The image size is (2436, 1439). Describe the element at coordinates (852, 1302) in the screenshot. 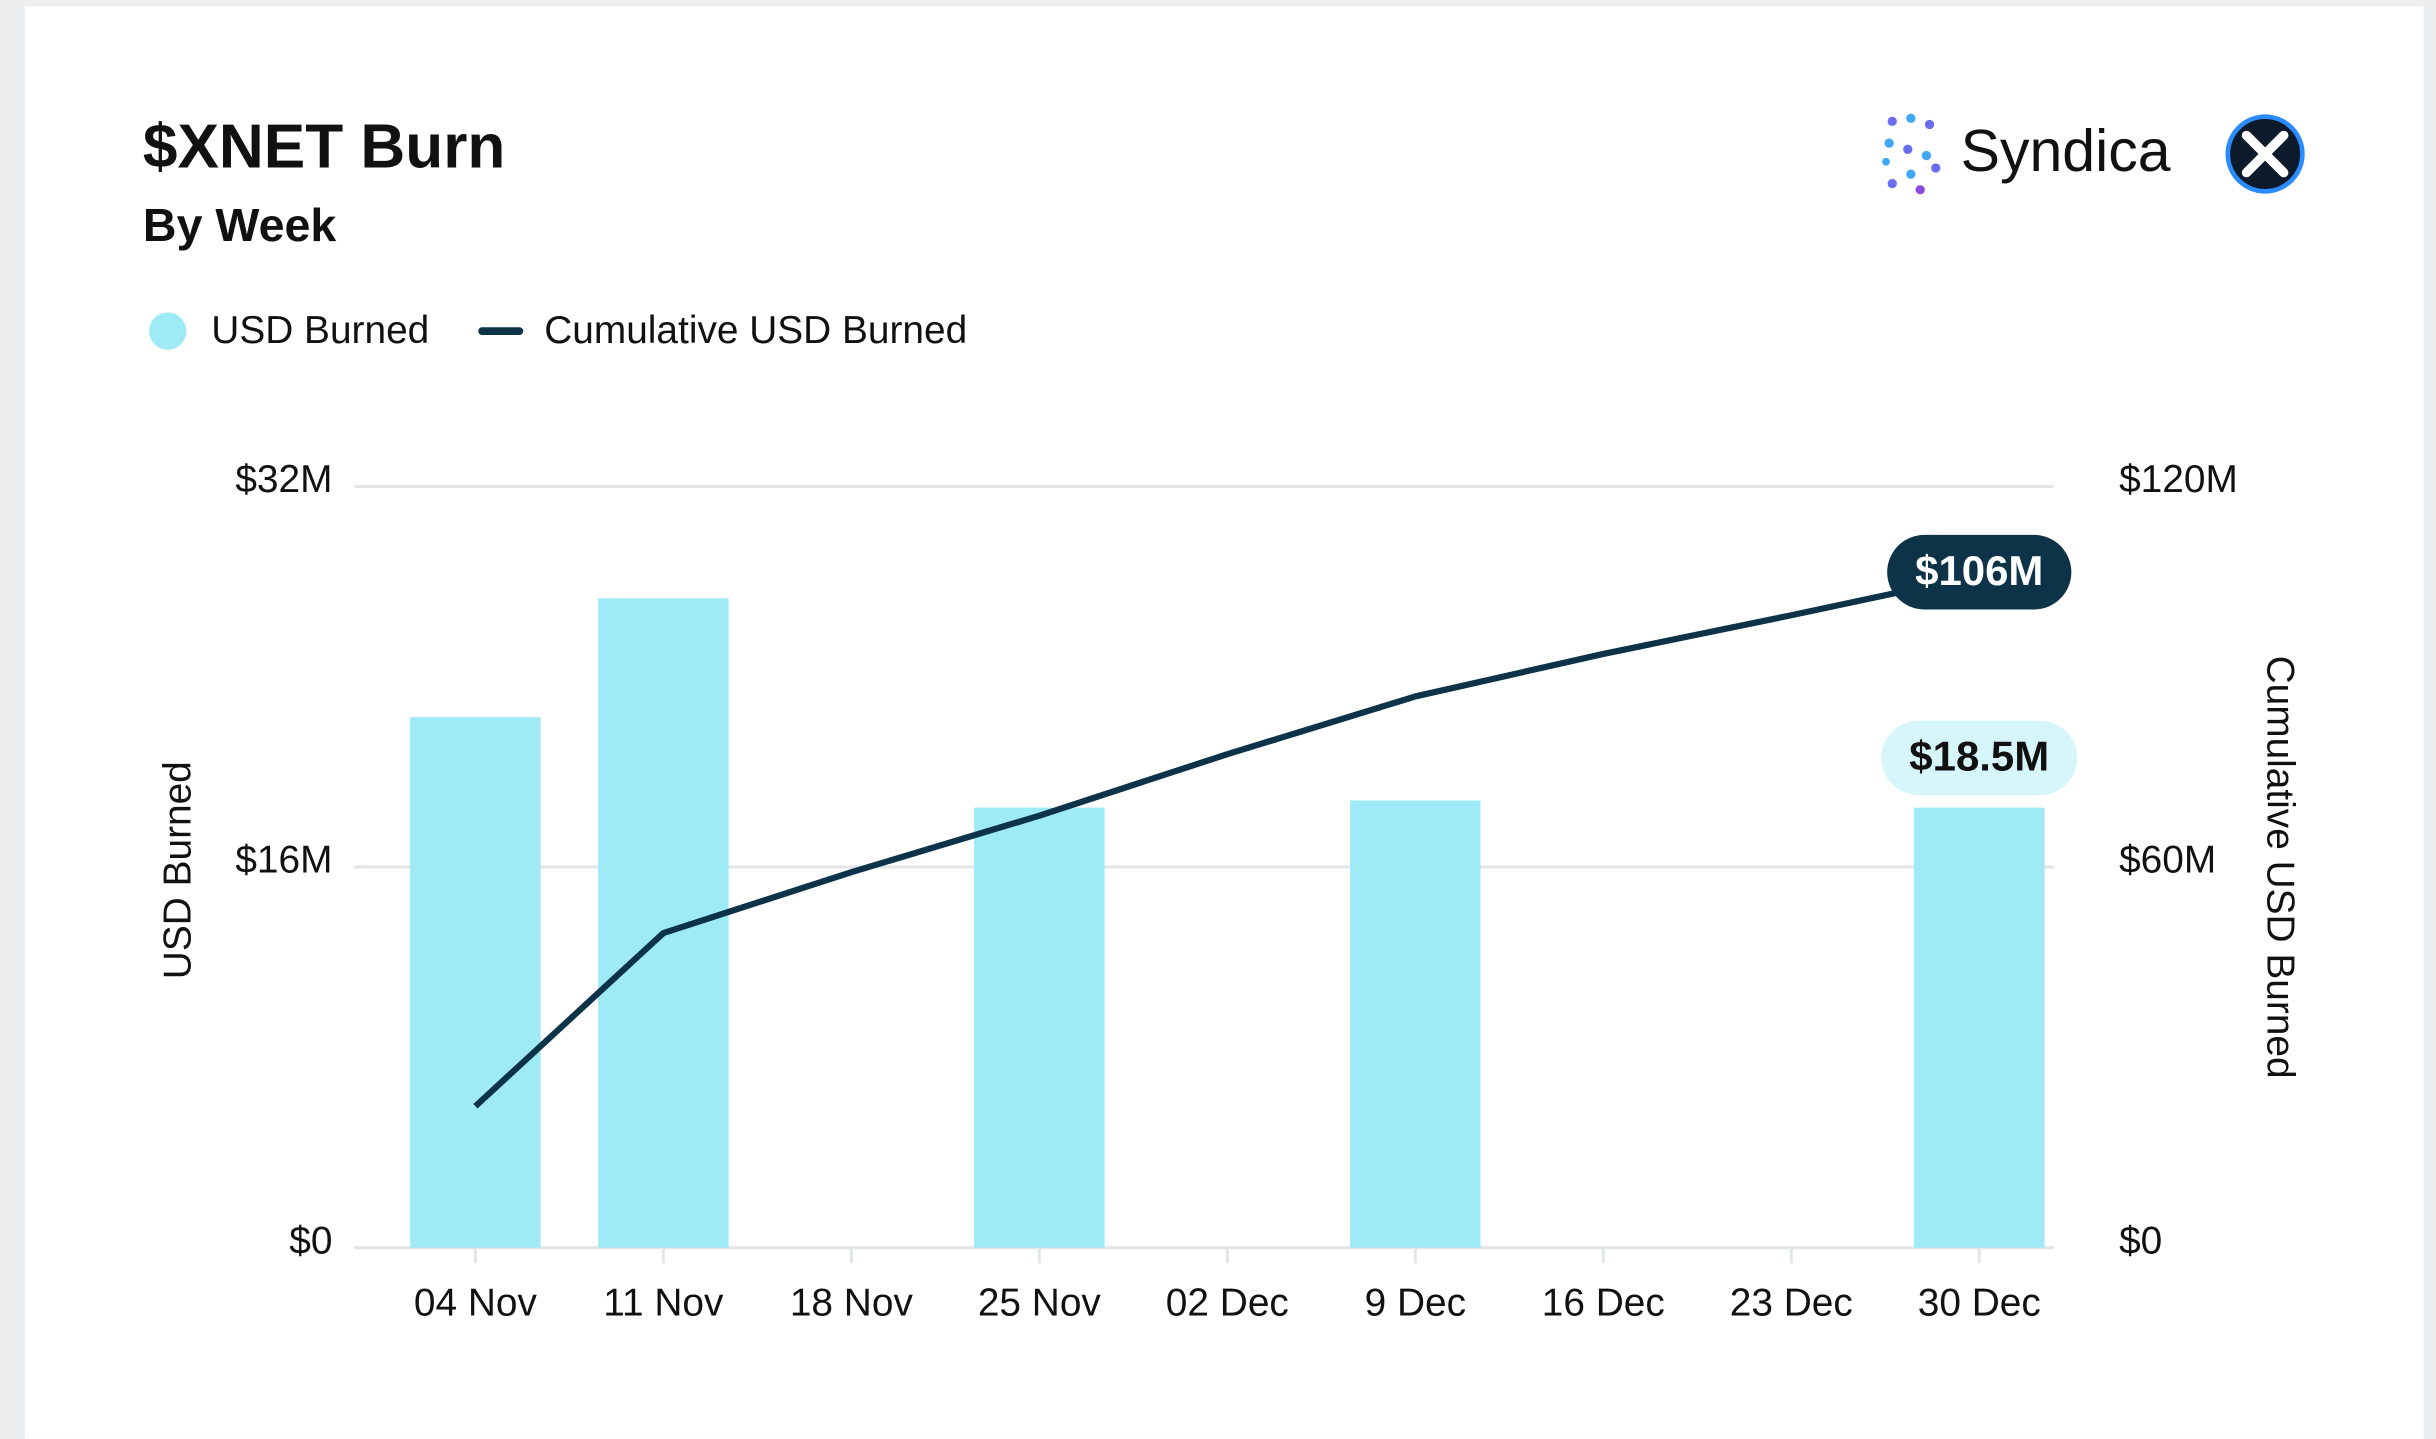

I see `x-tick-label: 18 Nov` at that location.